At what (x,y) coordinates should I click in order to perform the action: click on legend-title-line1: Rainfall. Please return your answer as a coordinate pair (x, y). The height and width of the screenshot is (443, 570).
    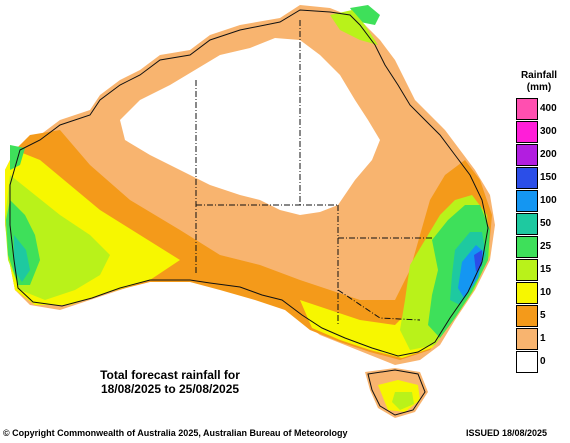
    Looking at the image, I should click on (539, 75).